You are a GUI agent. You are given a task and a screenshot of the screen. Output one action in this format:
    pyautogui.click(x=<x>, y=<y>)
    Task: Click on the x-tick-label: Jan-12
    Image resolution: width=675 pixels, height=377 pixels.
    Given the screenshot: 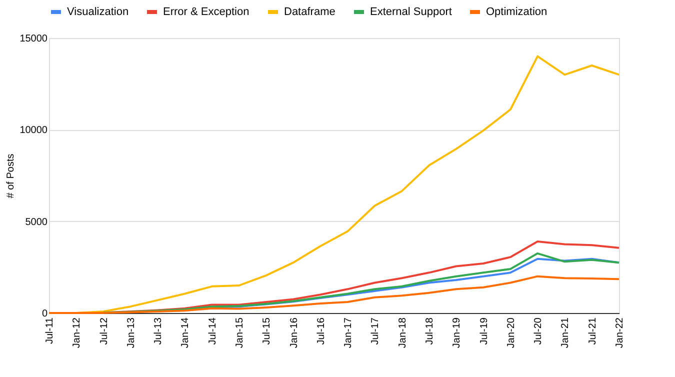 What is the action you would take?
    pyautogui.click(x=77, y=332)
    